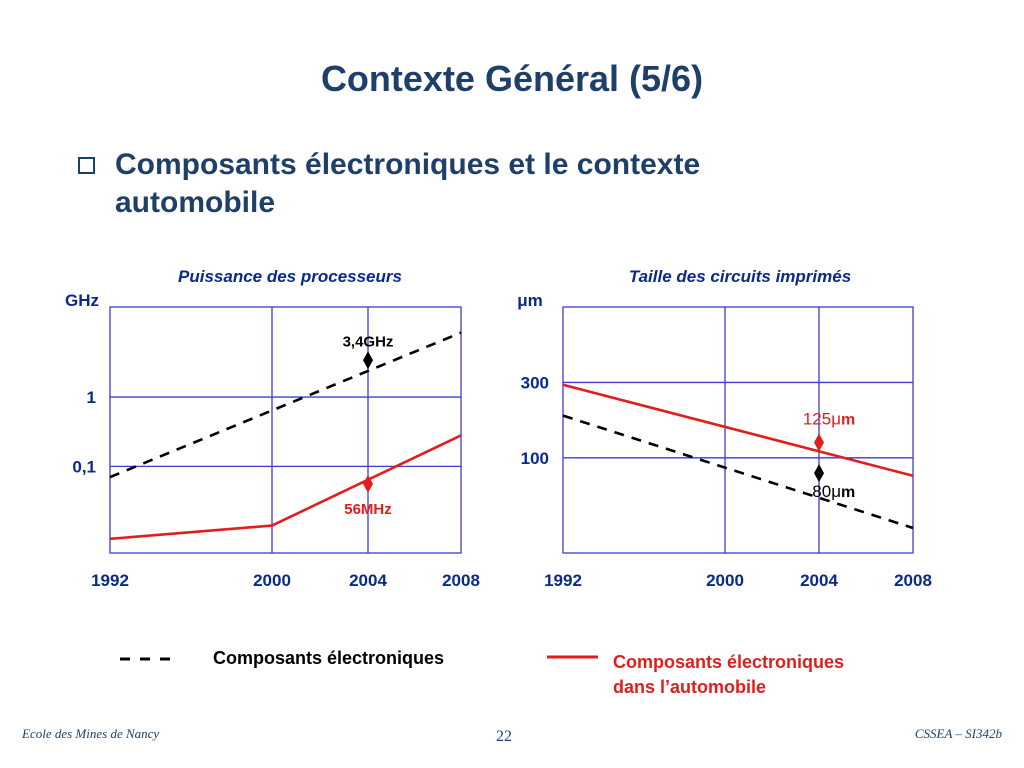 This screenshot has height=768, width=1024. I want to click on y-tick-label: 0,1, so click(84, 466).